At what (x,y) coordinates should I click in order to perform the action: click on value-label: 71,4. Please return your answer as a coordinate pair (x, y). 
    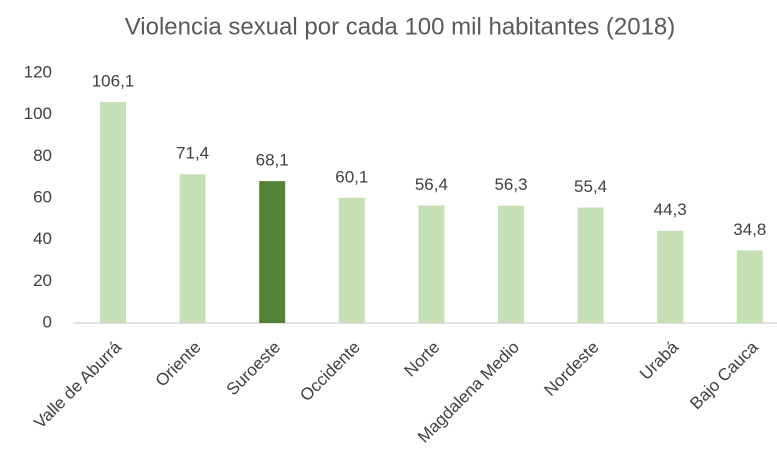
    Looking at the image, I should click on (192, 153).